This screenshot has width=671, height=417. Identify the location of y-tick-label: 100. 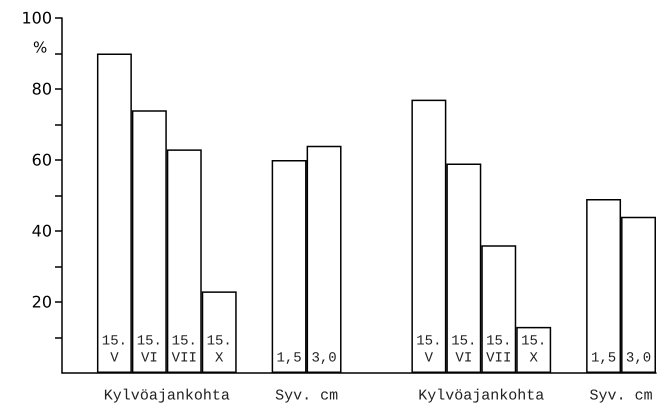
(36, 18).